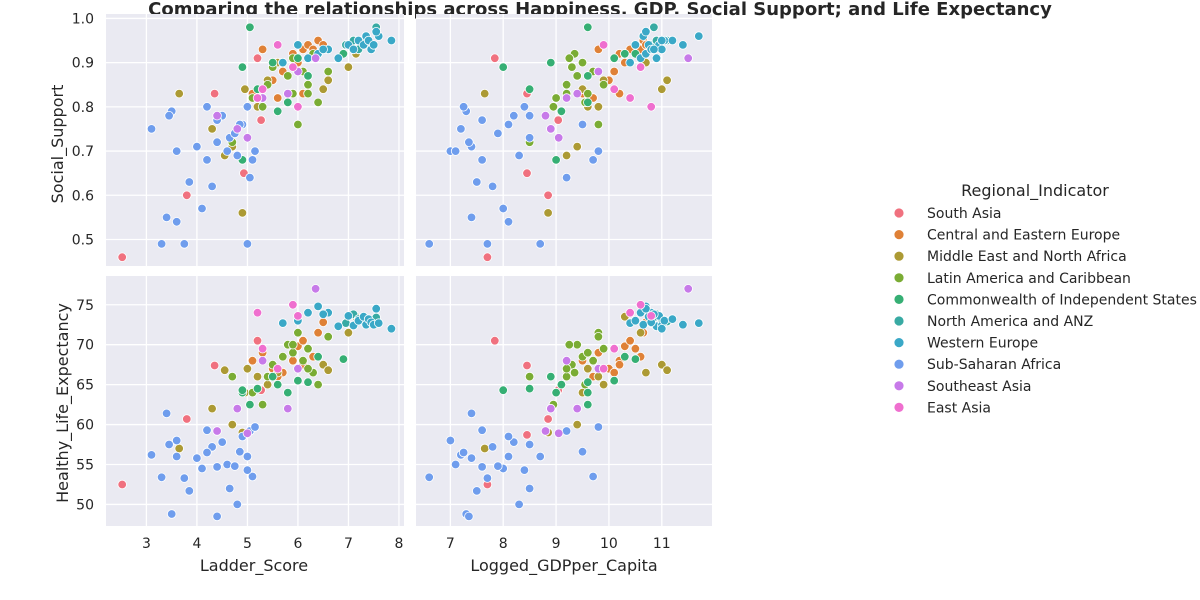 This screenshot has height=600, width=1200. What do you see at coordinates (196, 544) in the screenshot?
I see `x-tick-label: 4` at bounding box center [196, 544].